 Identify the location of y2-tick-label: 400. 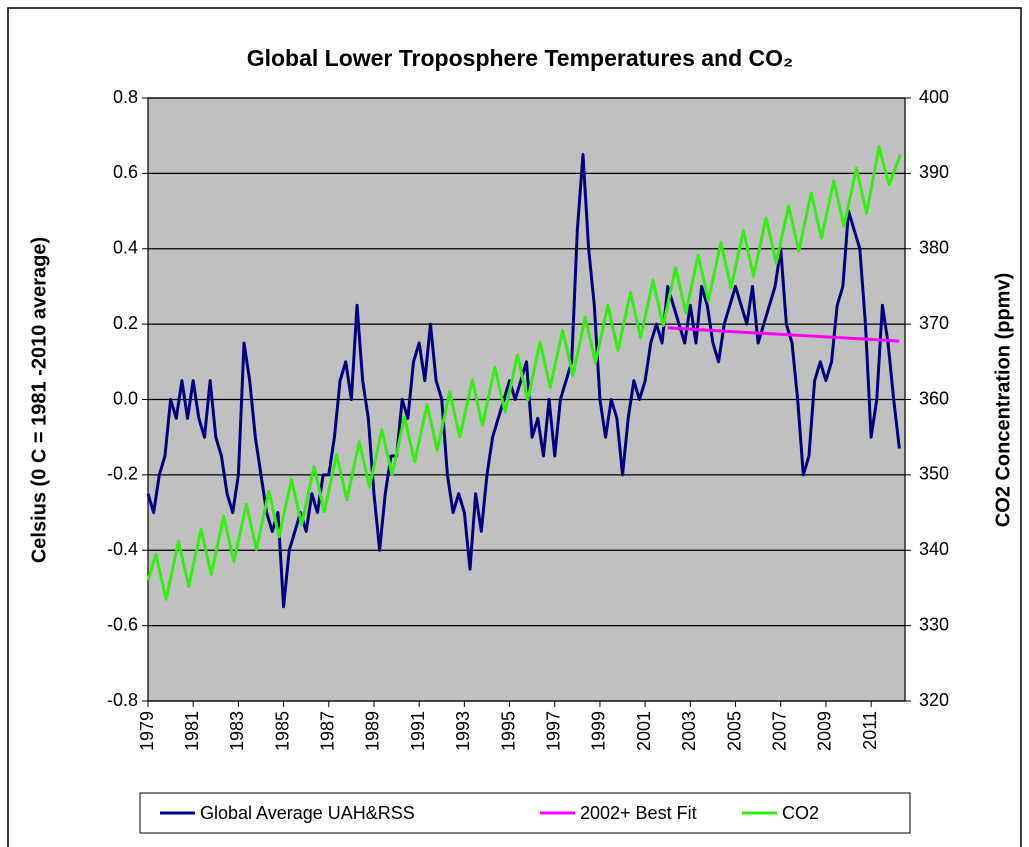
(934, 97).